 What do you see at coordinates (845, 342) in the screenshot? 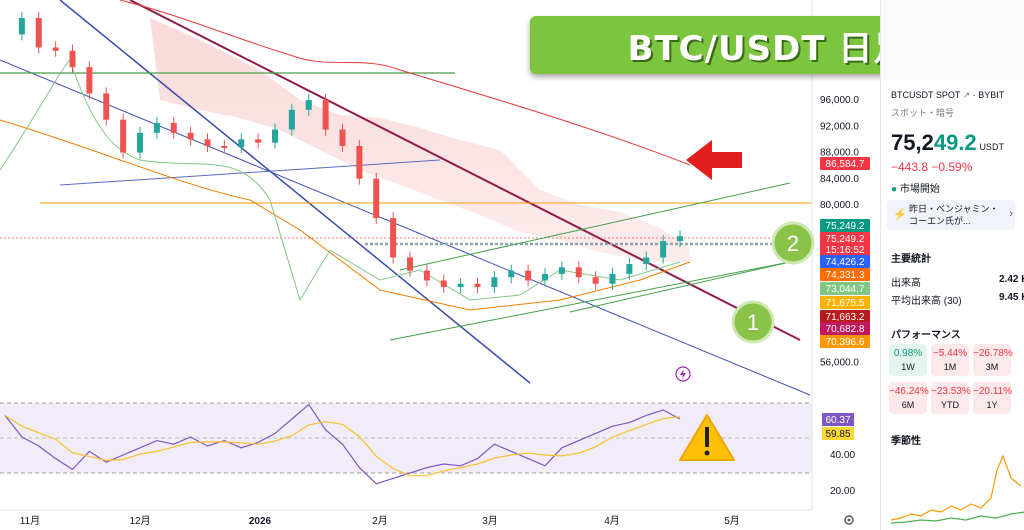
I see `price-badge-label: 70,396.6` at bounding box center [845, 342].